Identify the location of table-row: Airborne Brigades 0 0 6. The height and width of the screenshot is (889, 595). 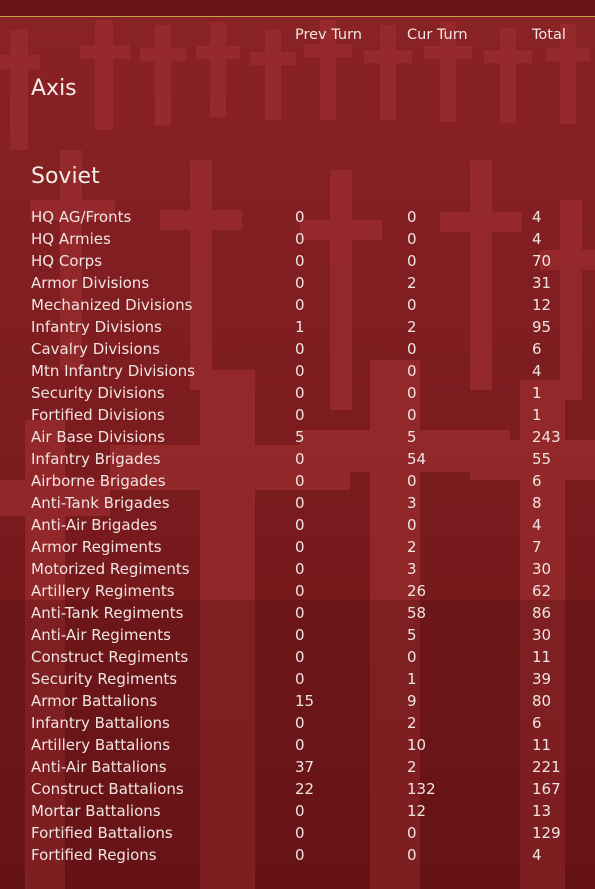
(297, 481).